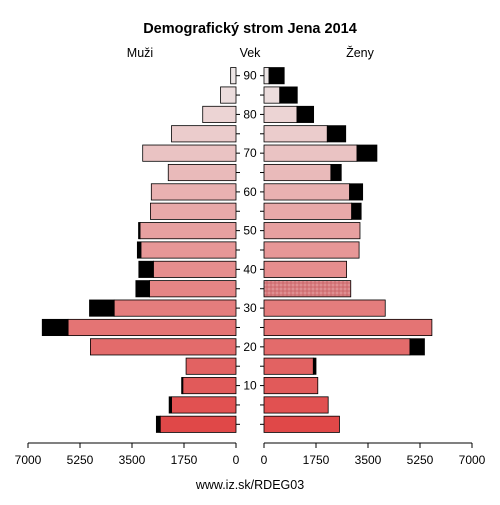  I want to click on x-tick-label-right: 7000, so click(472, 460).